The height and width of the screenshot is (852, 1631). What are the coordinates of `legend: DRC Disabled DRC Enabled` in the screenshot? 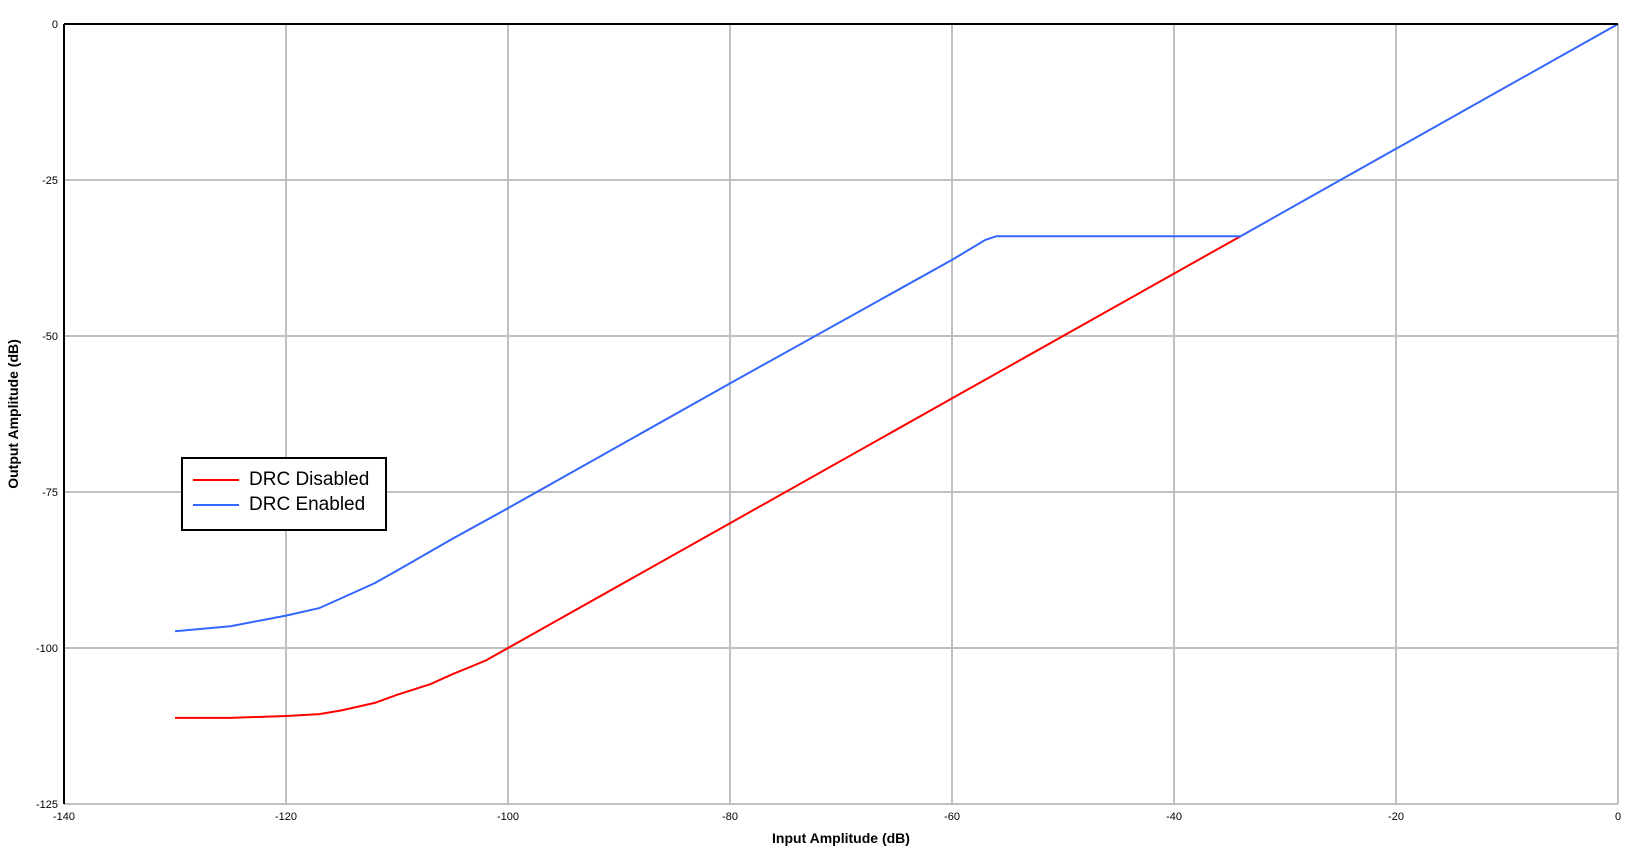 It's located at (284, 494).